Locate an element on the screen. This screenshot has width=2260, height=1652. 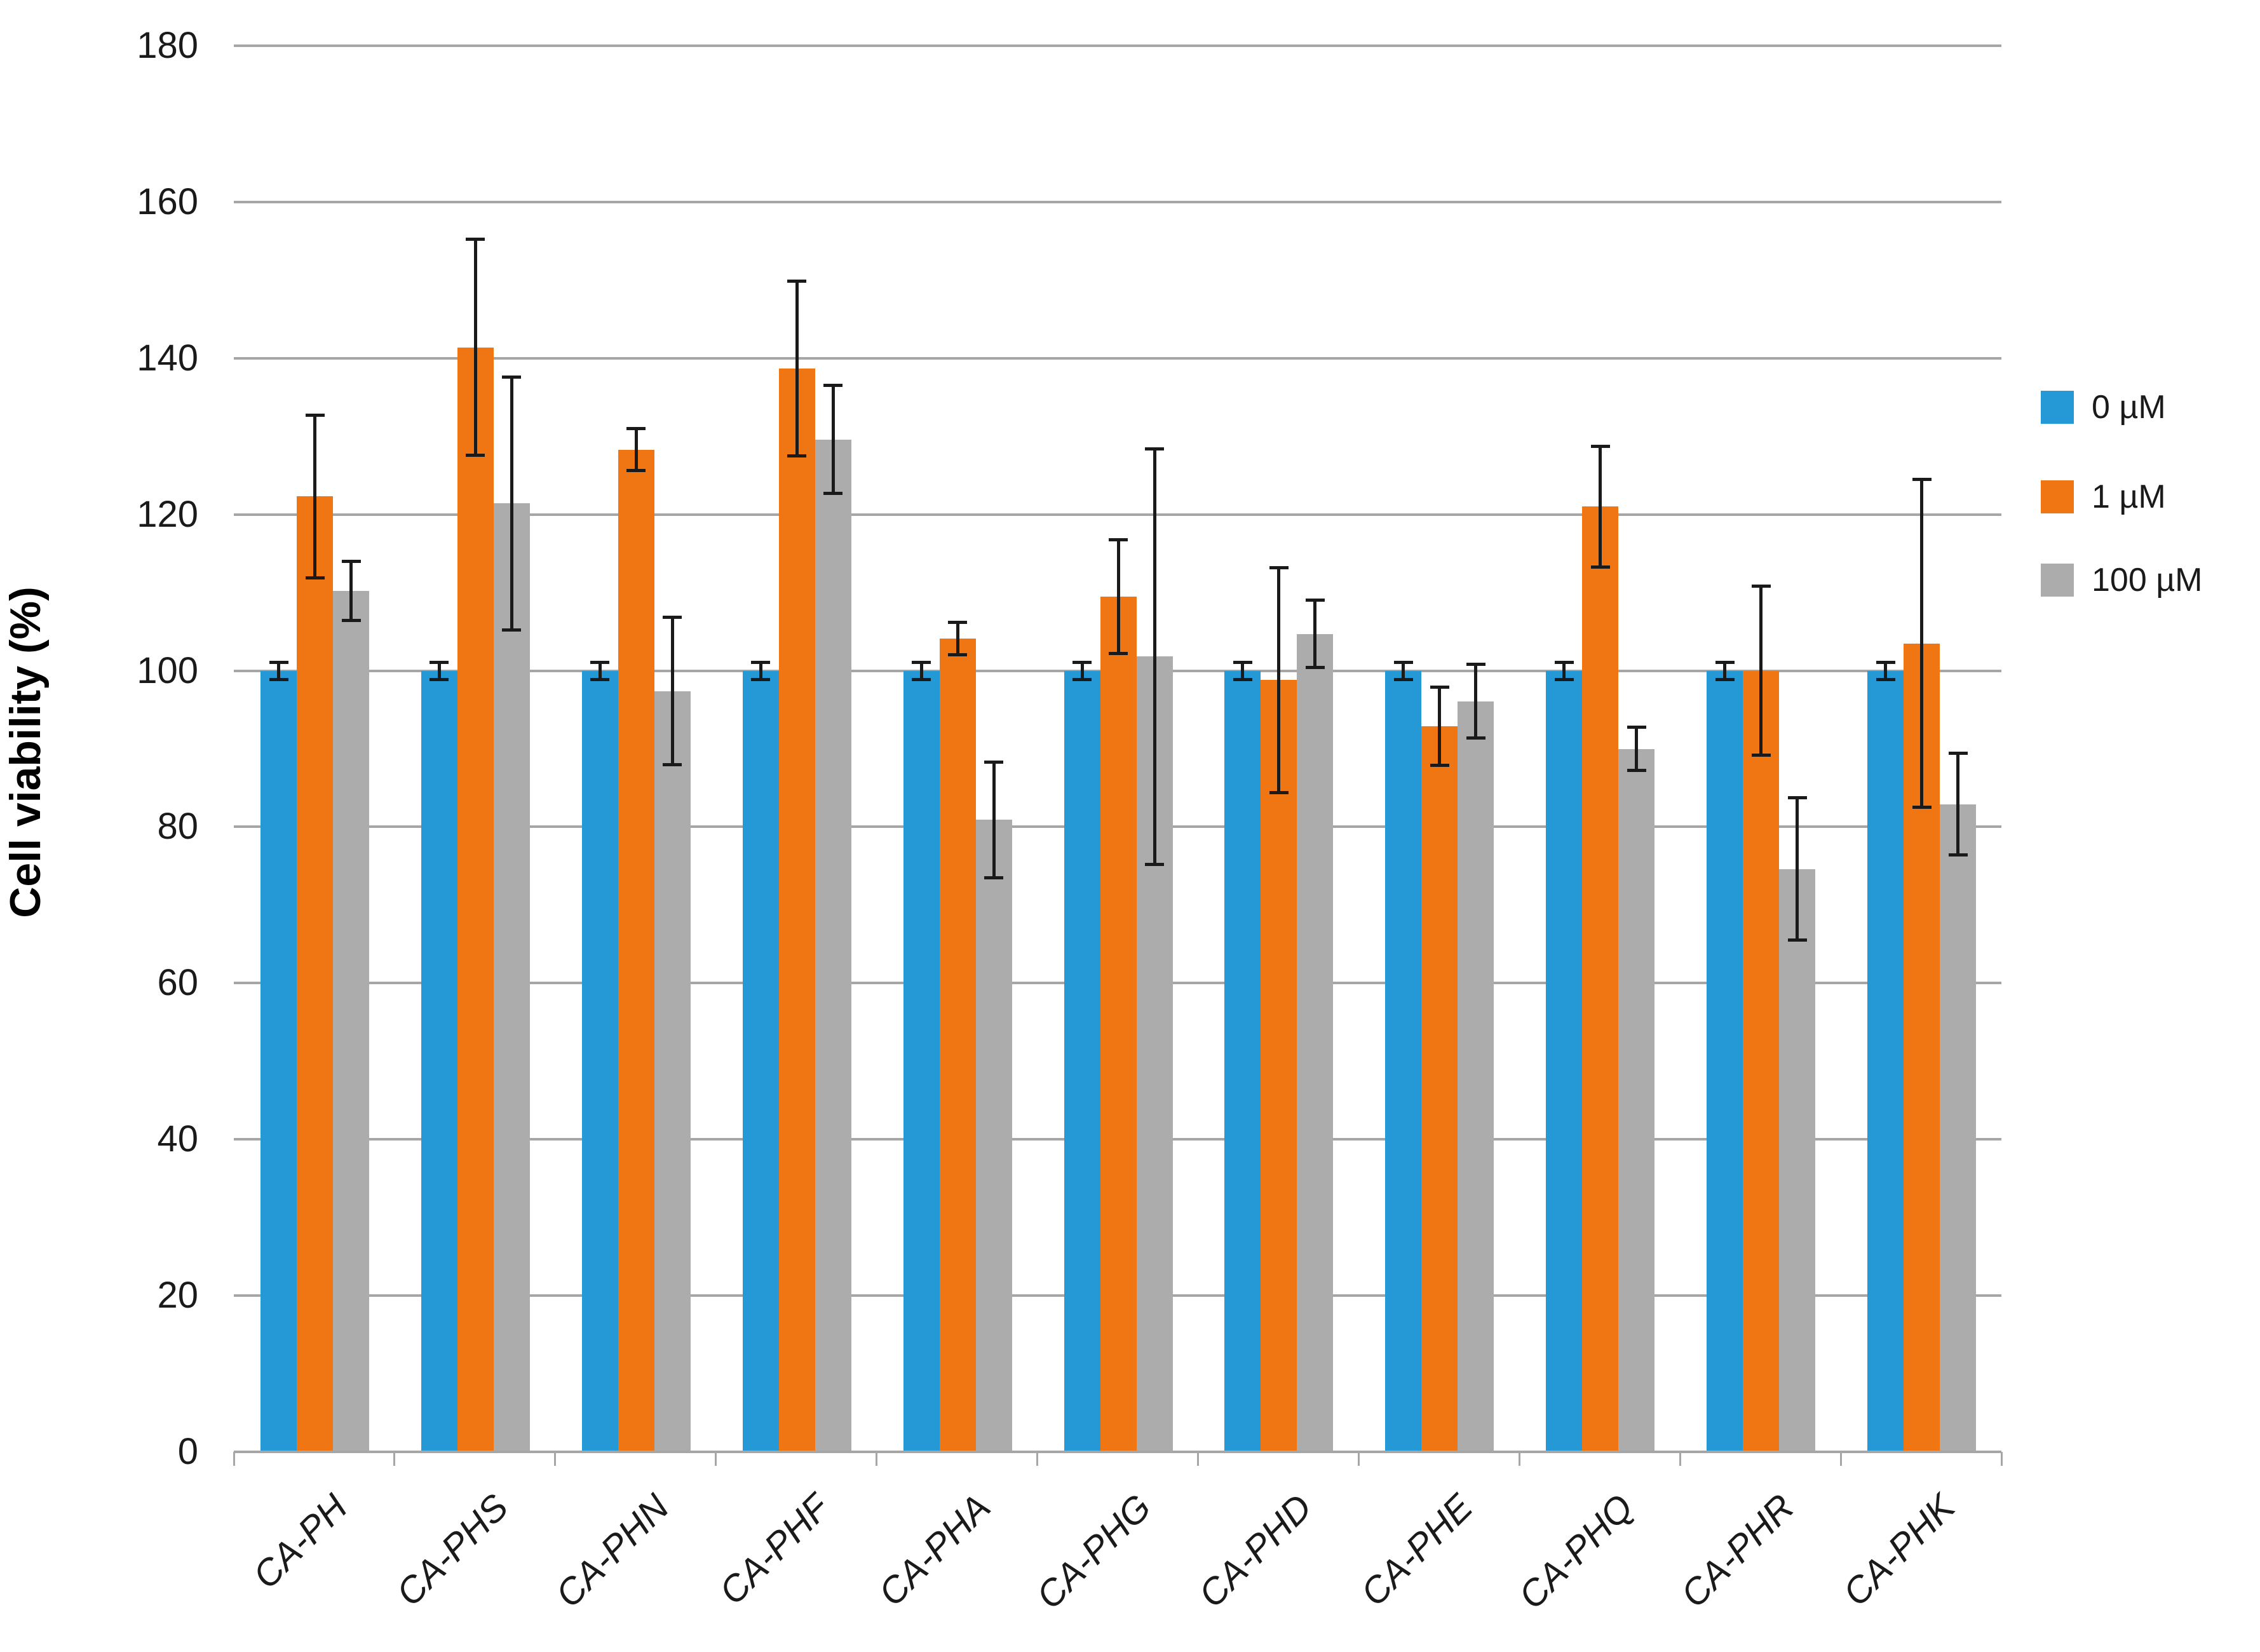
bar-0-m-ca-phe is located at coordinates (1403, 1061).